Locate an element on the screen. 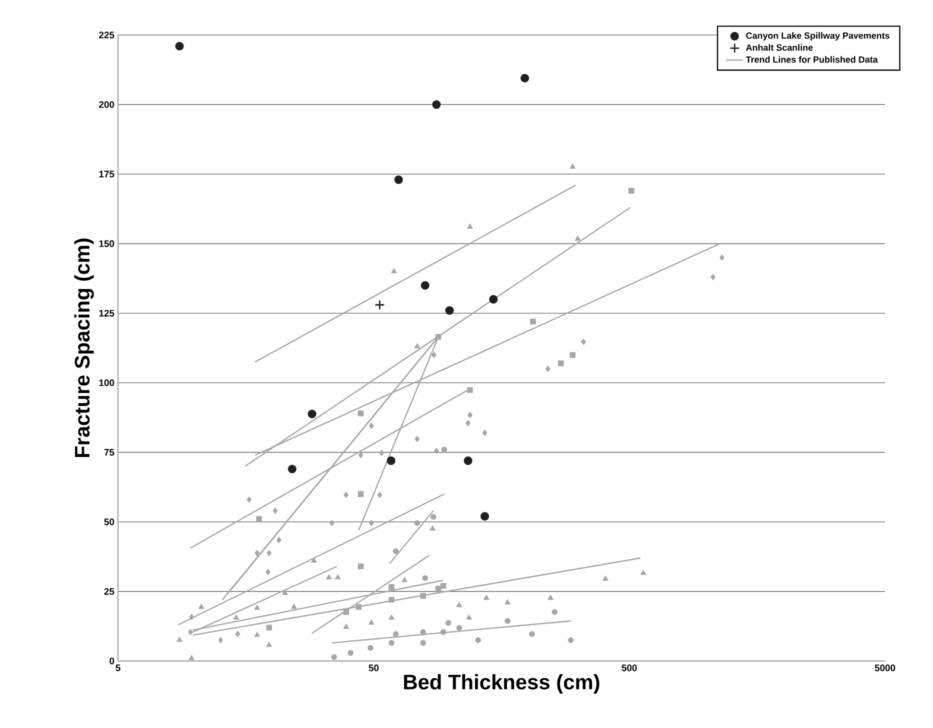 Image resolution: width=933 pixels, height=728 pixels. y-tick-label: 225 is located at coordinates (106, 35).